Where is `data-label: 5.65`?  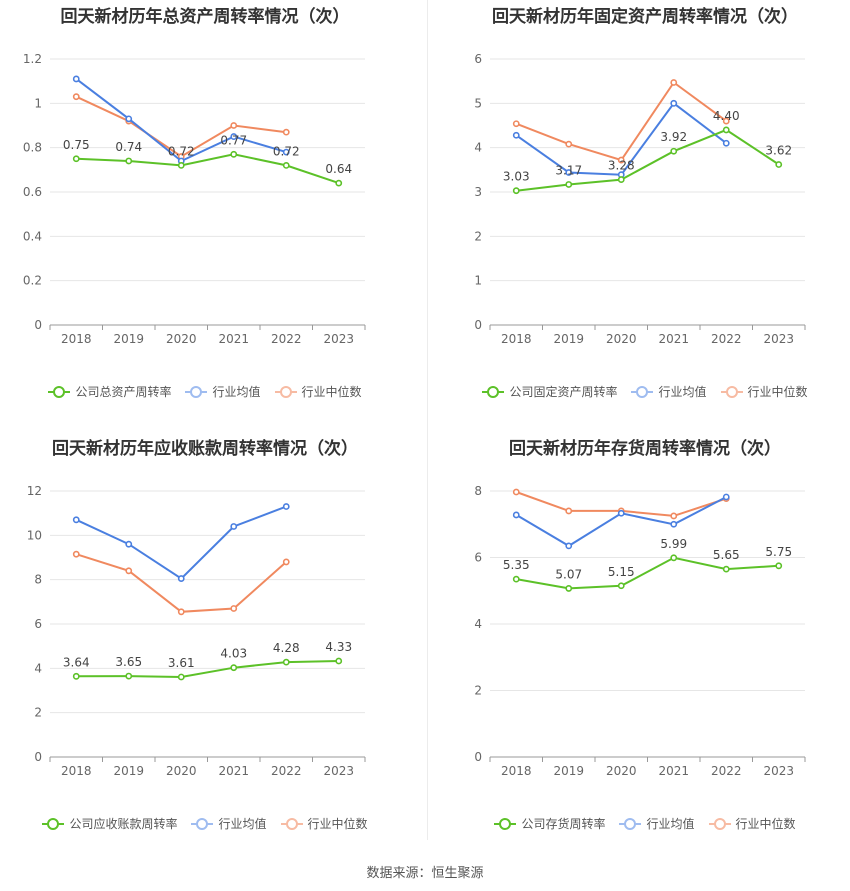
data-label: 5.65 is located at coordinates (726, 555).